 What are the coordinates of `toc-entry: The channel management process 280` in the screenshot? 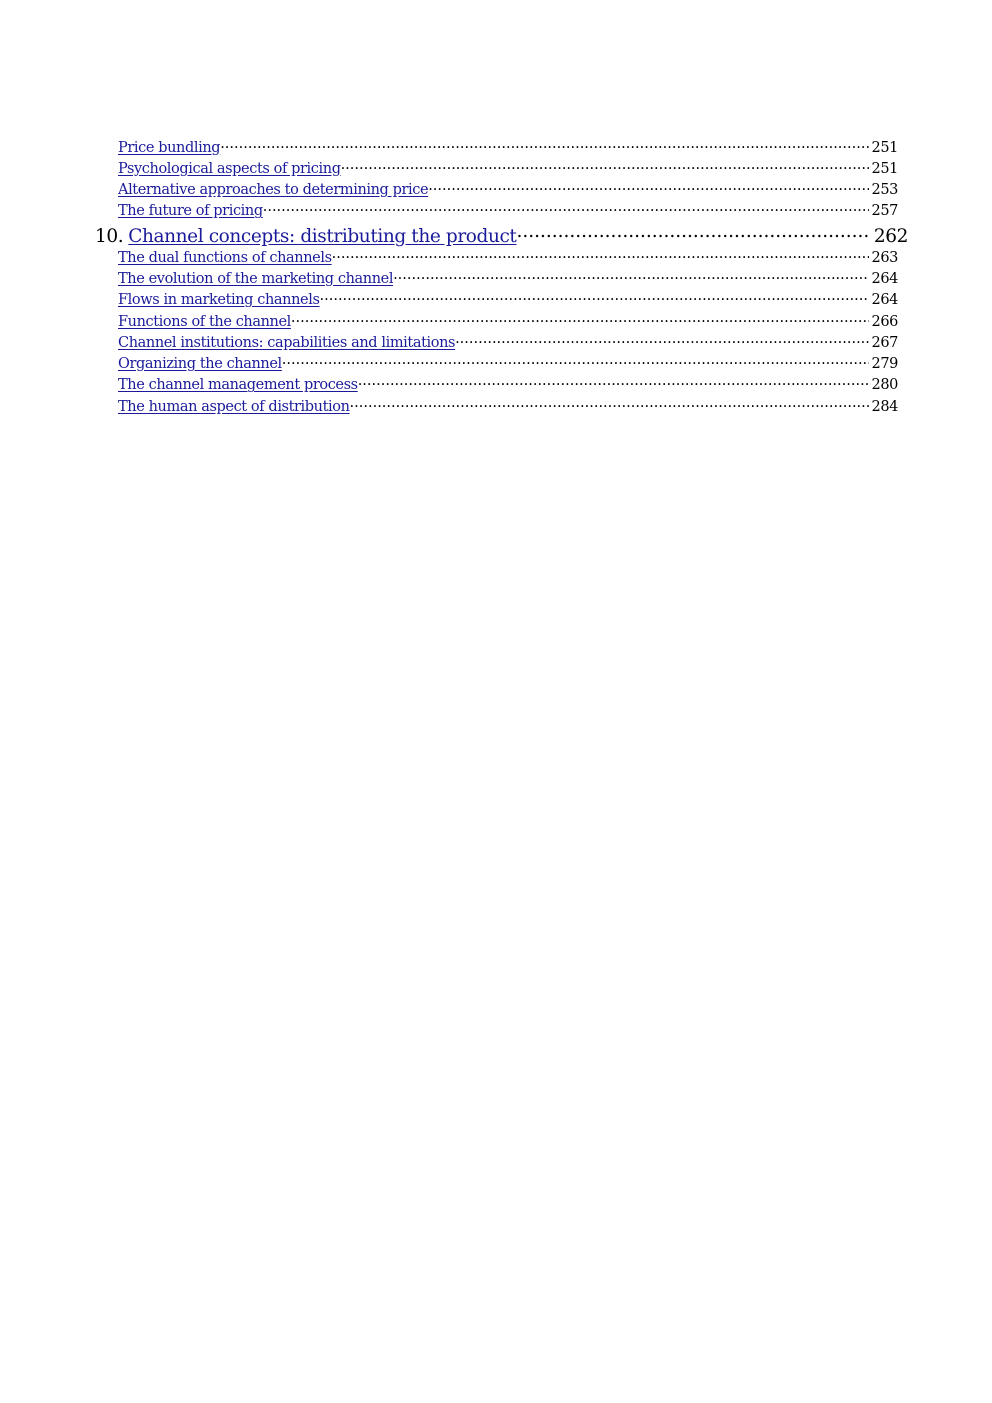 It's located at (508, 385).